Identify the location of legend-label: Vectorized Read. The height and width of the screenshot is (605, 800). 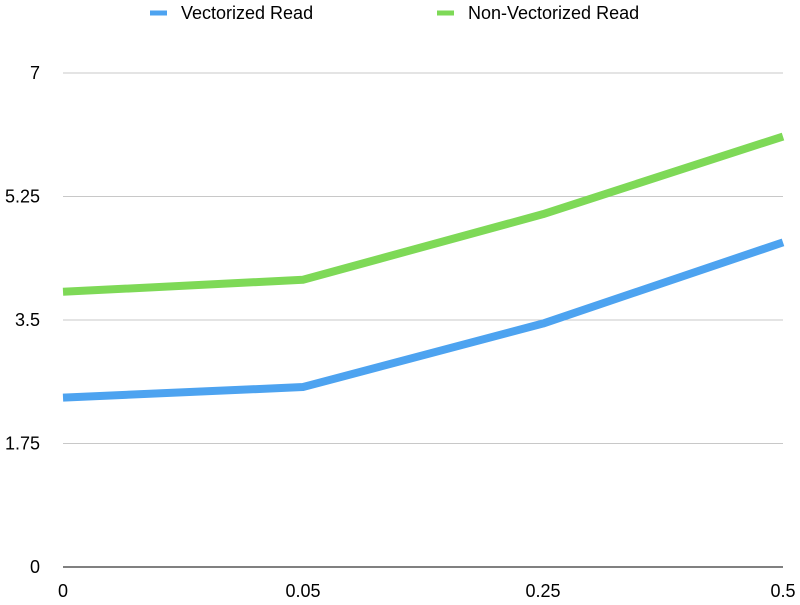
(247, 13).